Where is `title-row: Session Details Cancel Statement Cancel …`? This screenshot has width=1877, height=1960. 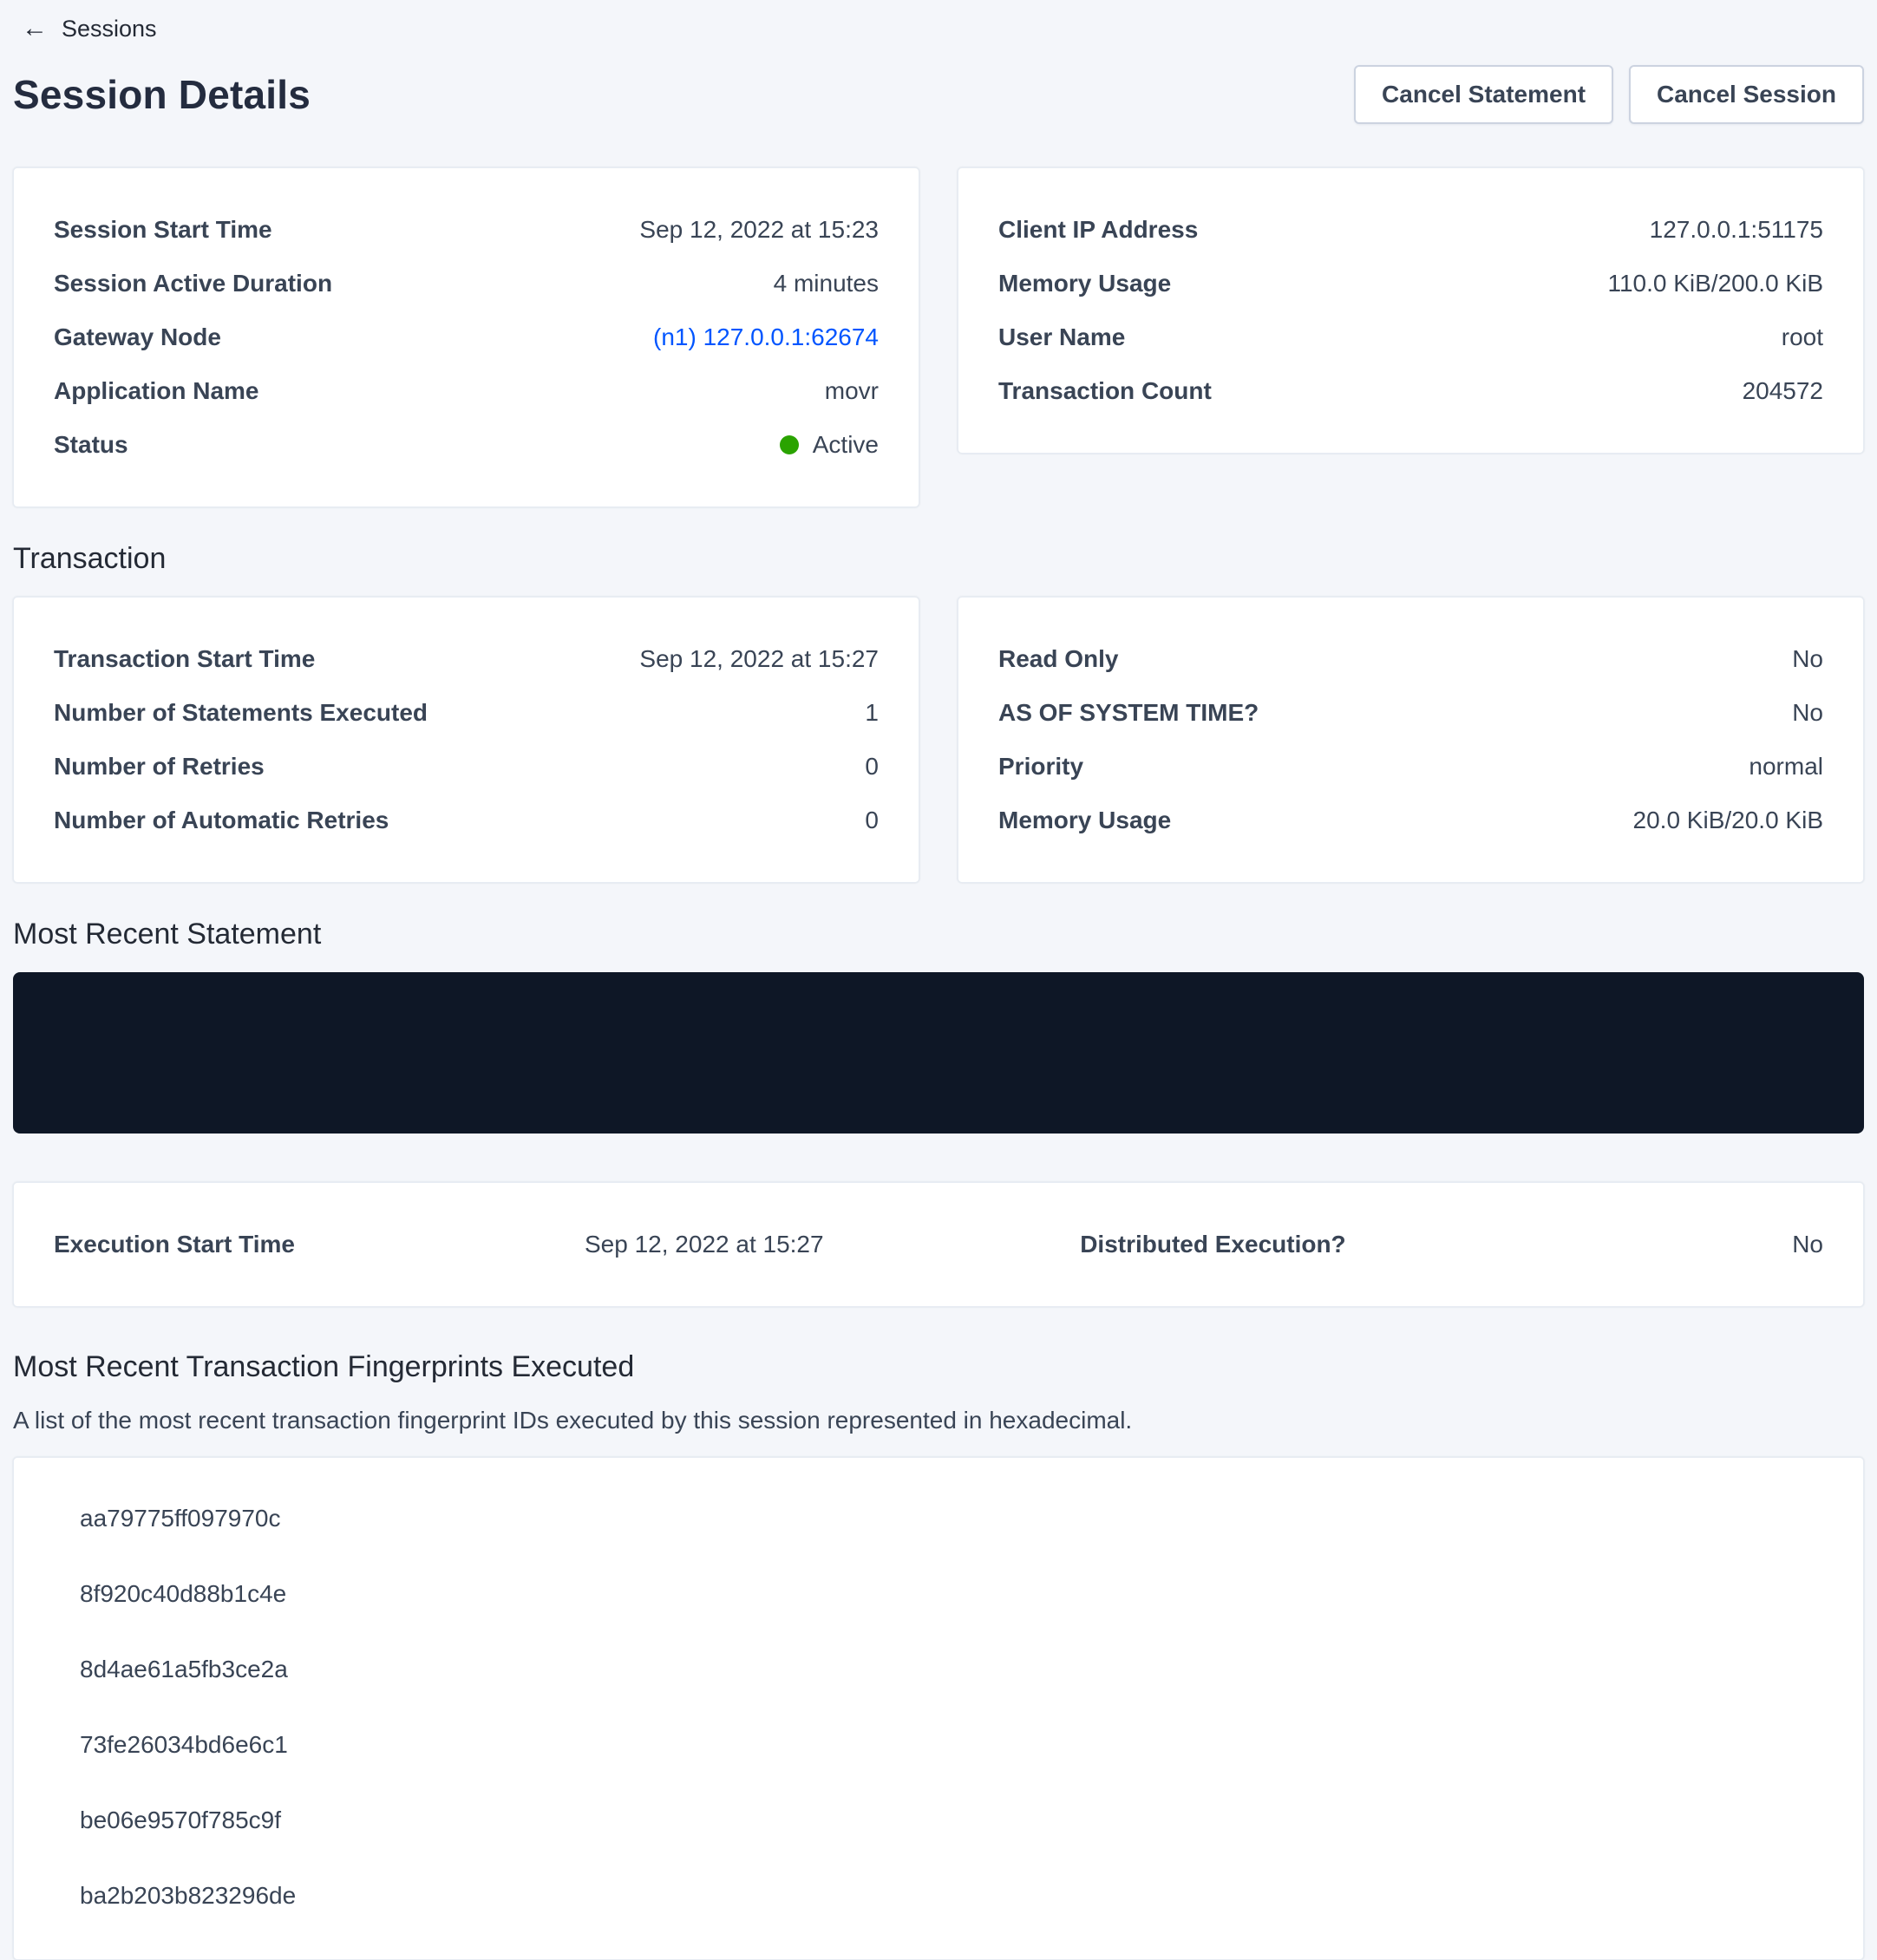 title-row: Session Details Cancel Statement Cancel … is located at coordinates (938, 95).